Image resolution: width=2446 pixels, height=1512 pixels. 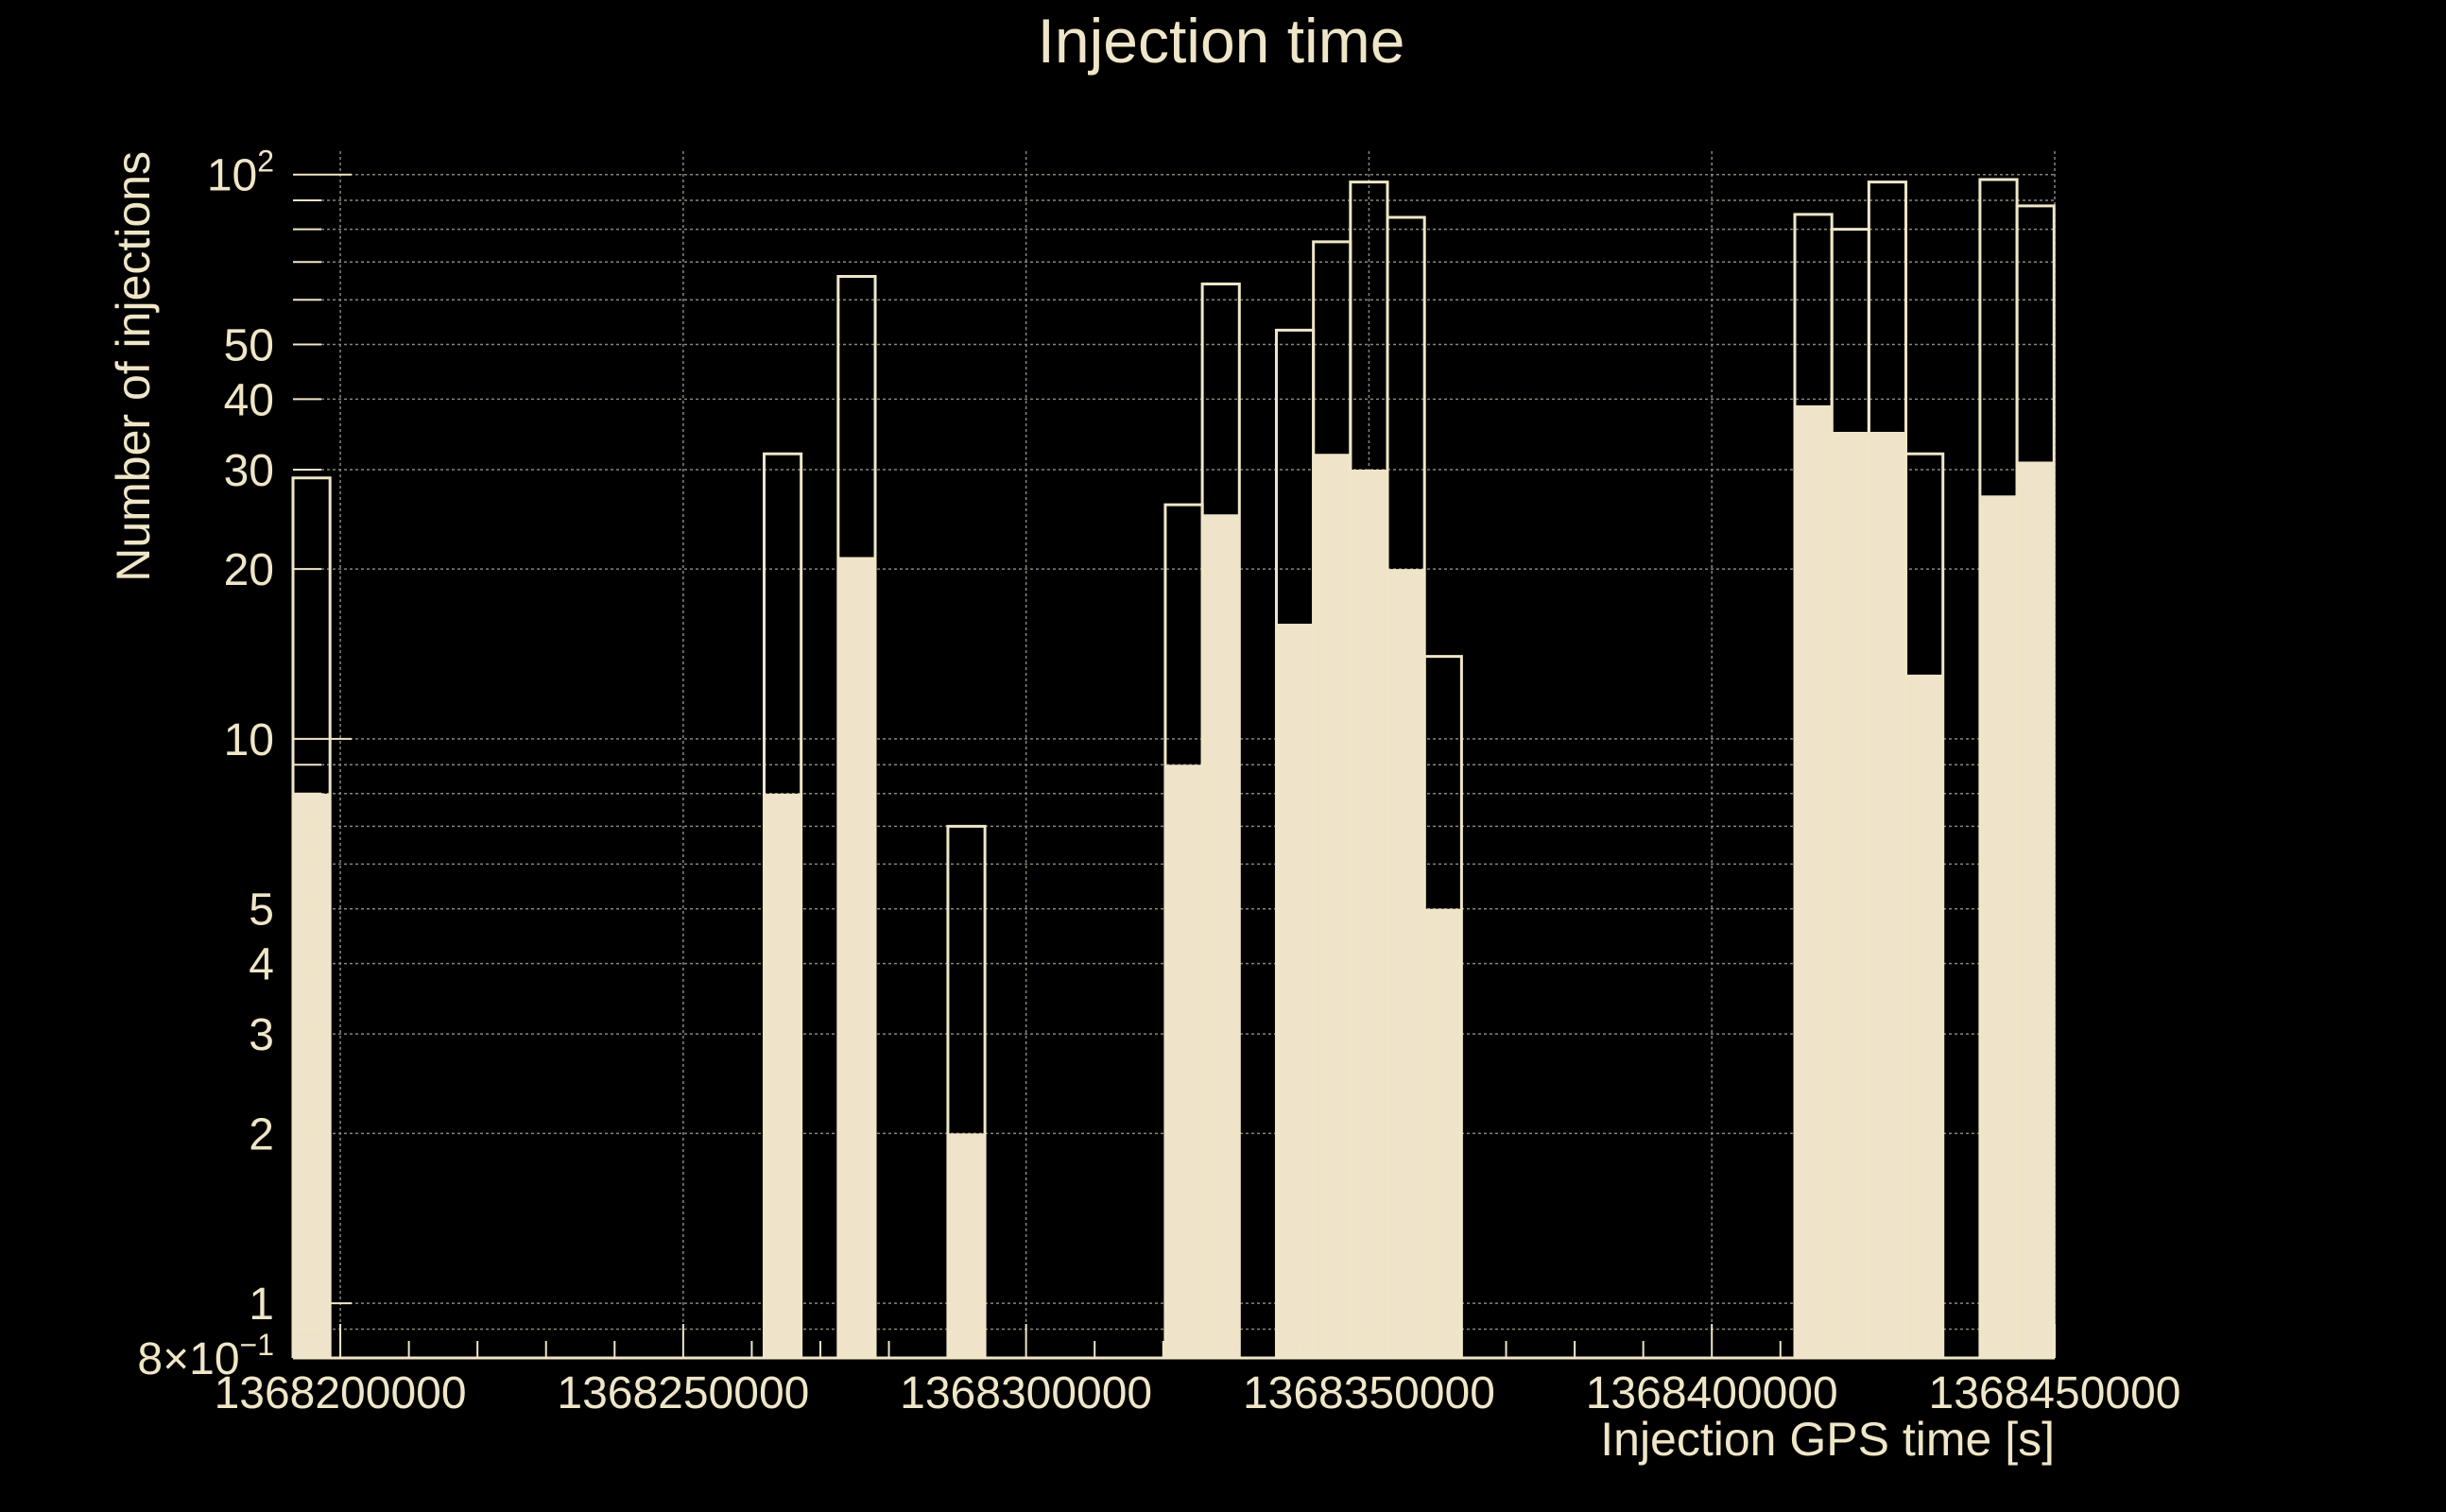 I want to click on y-tick-label: 1, so click(x=261, y=1305).